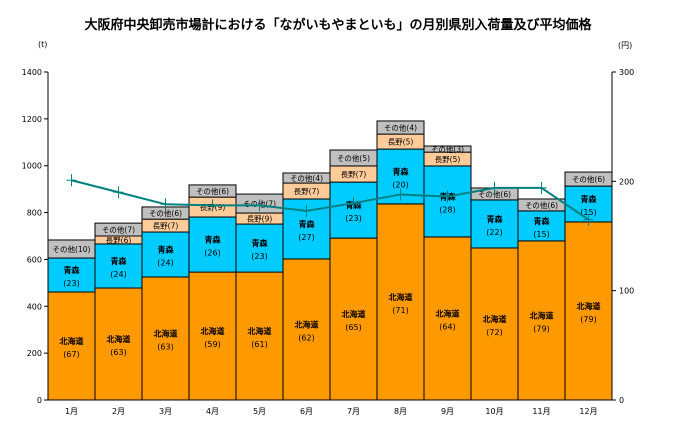  Describe the element at coordinates (353, 411) in the screenshot. I see `x-tick-label: 7月` at that location.